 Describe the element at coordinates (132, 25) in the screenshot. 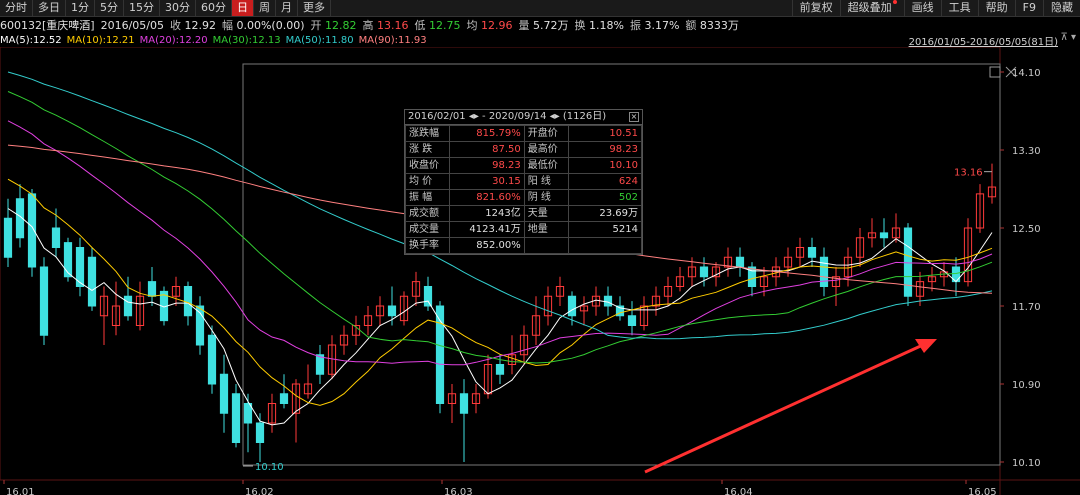

I see `quote-date: 2016/05/05` at that location.